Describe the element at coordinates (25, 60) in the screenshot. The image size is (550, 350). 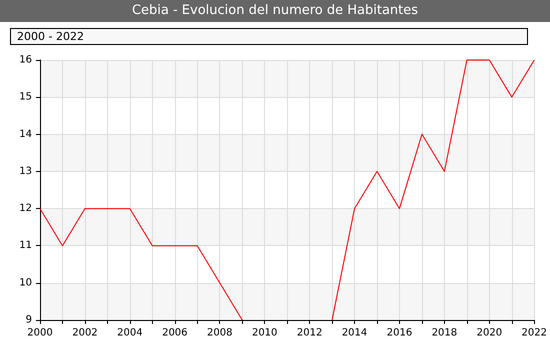
I see `y-tick-label: 16` at that location.